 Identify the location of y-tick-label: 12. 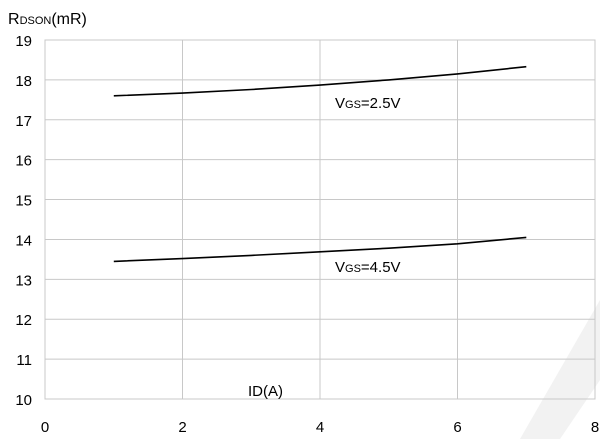
(23, 320).